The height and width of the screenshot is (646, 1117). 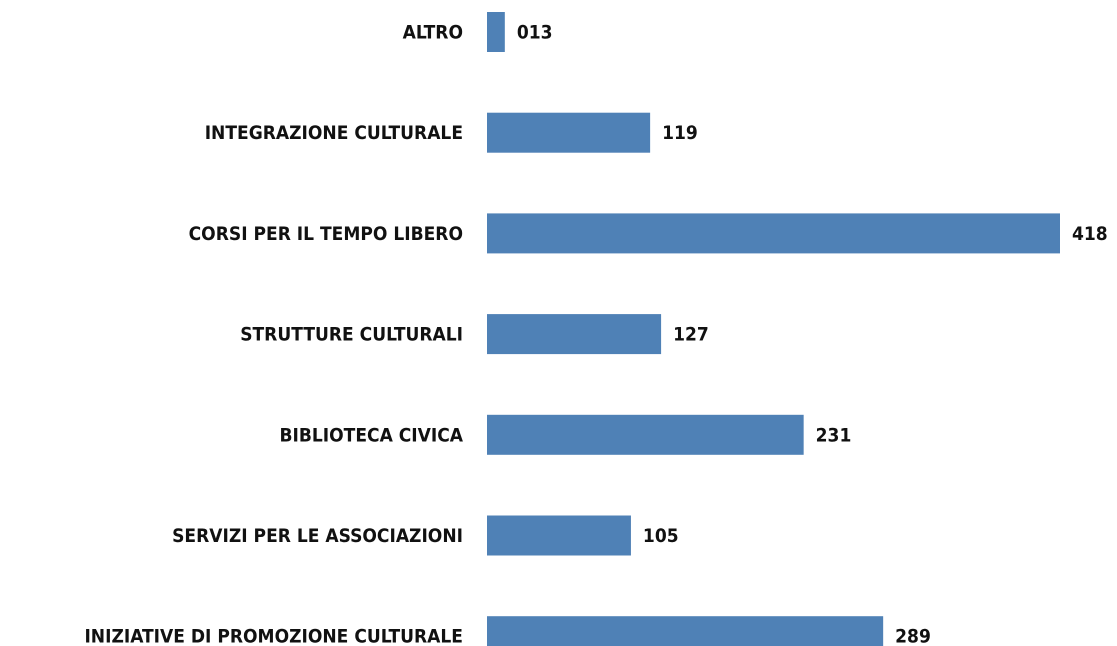 I want to click on value-label: 105, so click(x=661, y=536).